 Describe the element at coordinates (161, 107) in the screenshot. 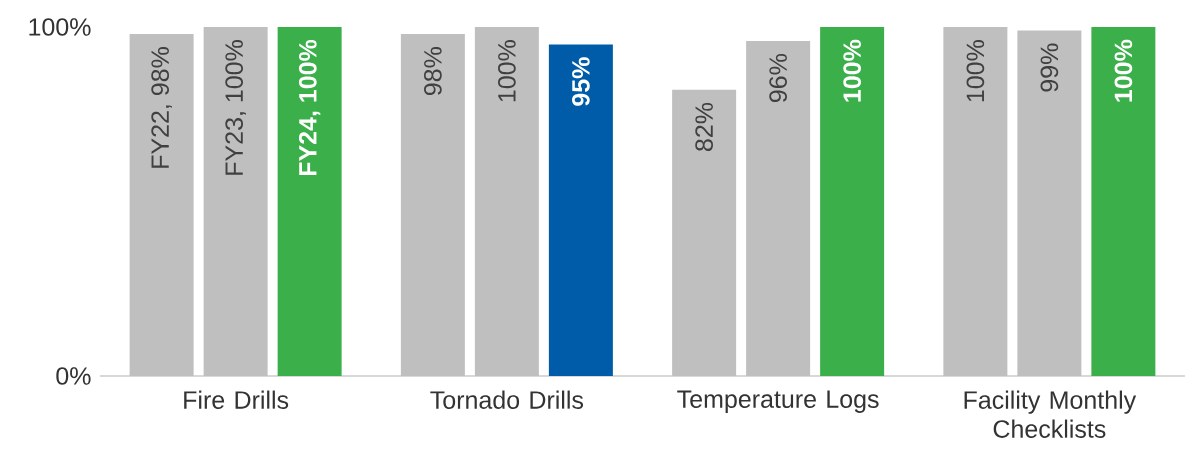

I see `data-label: FY22, 98%` at that location.